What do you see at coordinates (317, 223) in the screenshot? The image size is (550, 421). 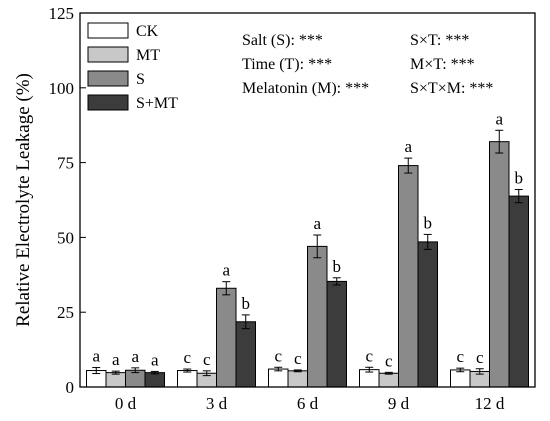 I see `significance-letter-s-2: a` at bounding box center [317, 223].